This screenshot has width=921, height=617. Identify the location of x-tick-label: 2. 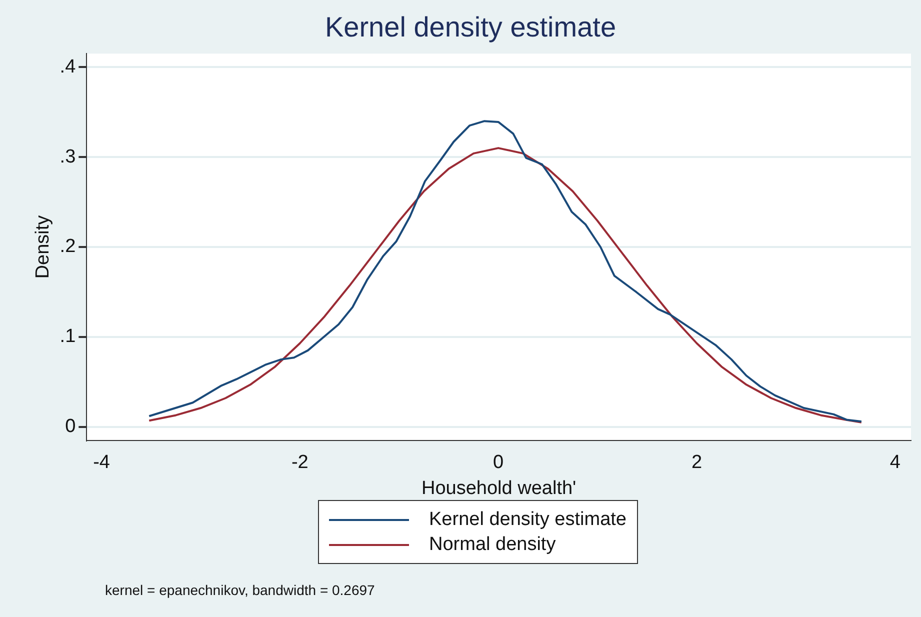
(696, 463).